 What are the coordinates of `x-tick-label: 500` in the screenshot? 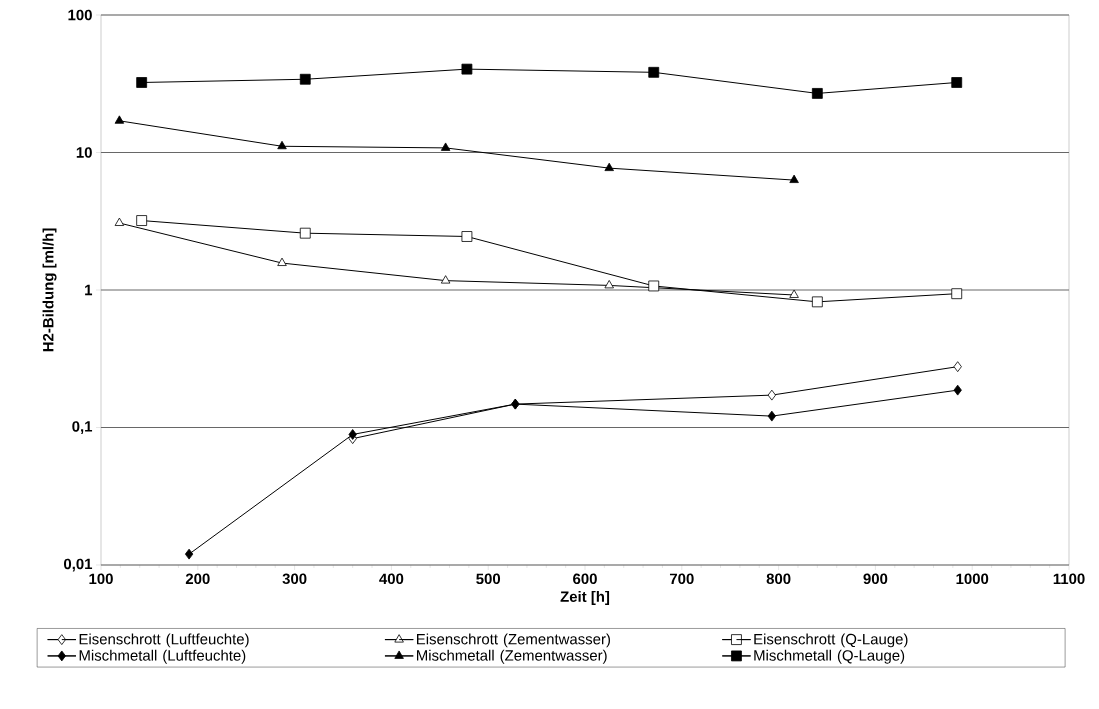 It's located at (488, 579).